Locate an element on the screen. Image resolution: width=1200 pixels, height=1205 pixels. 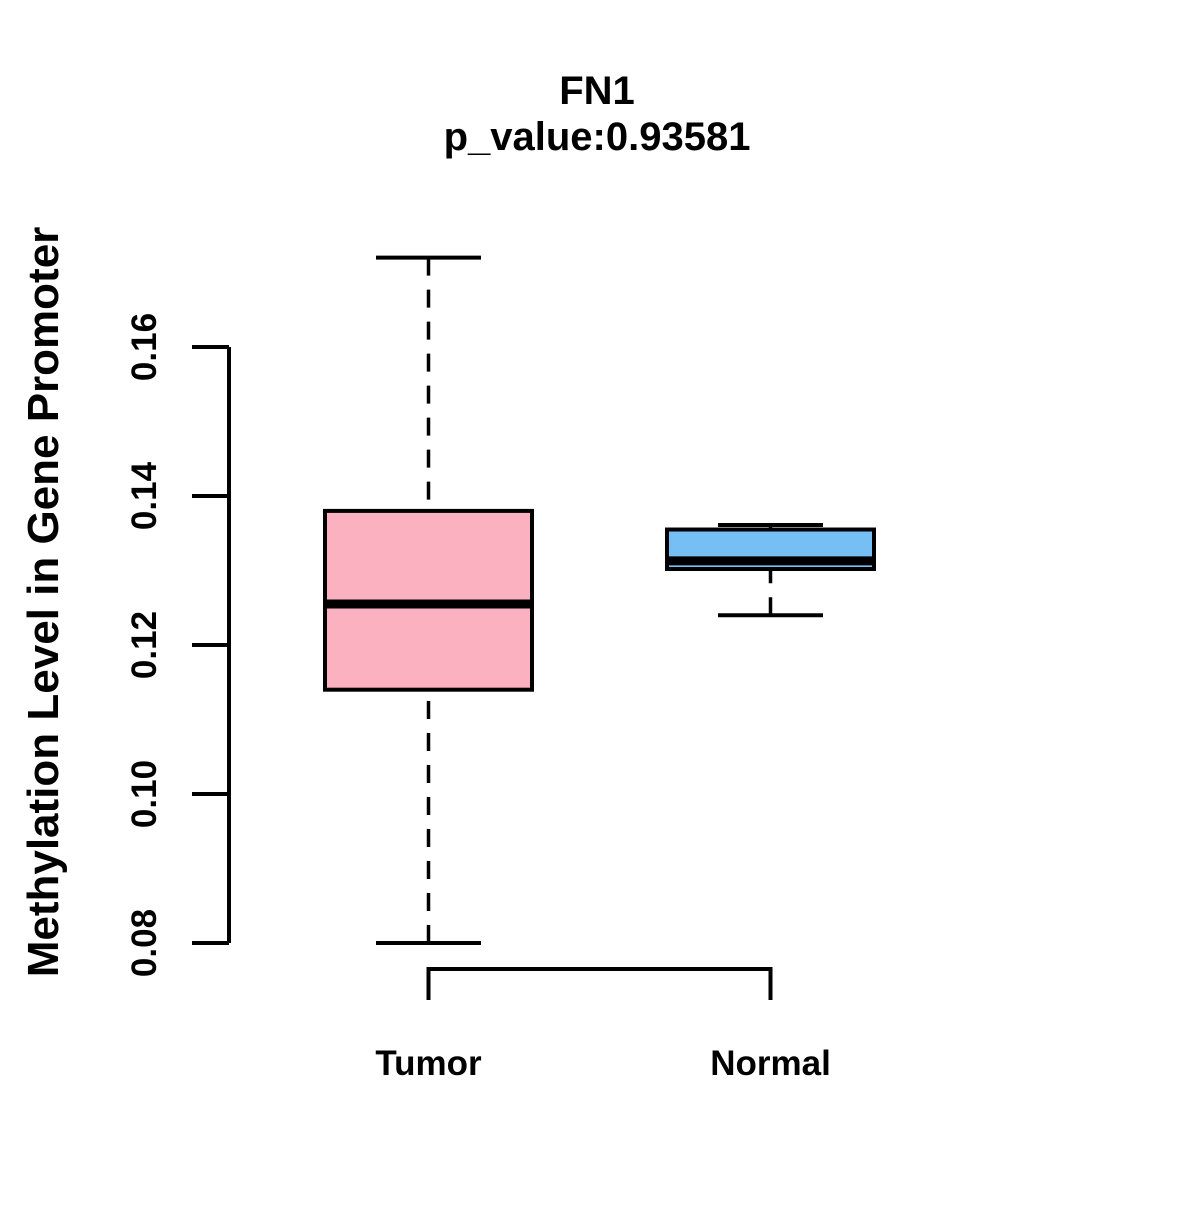
y-axis-tick-label: 0.12 is located at coordinates (144, 645).